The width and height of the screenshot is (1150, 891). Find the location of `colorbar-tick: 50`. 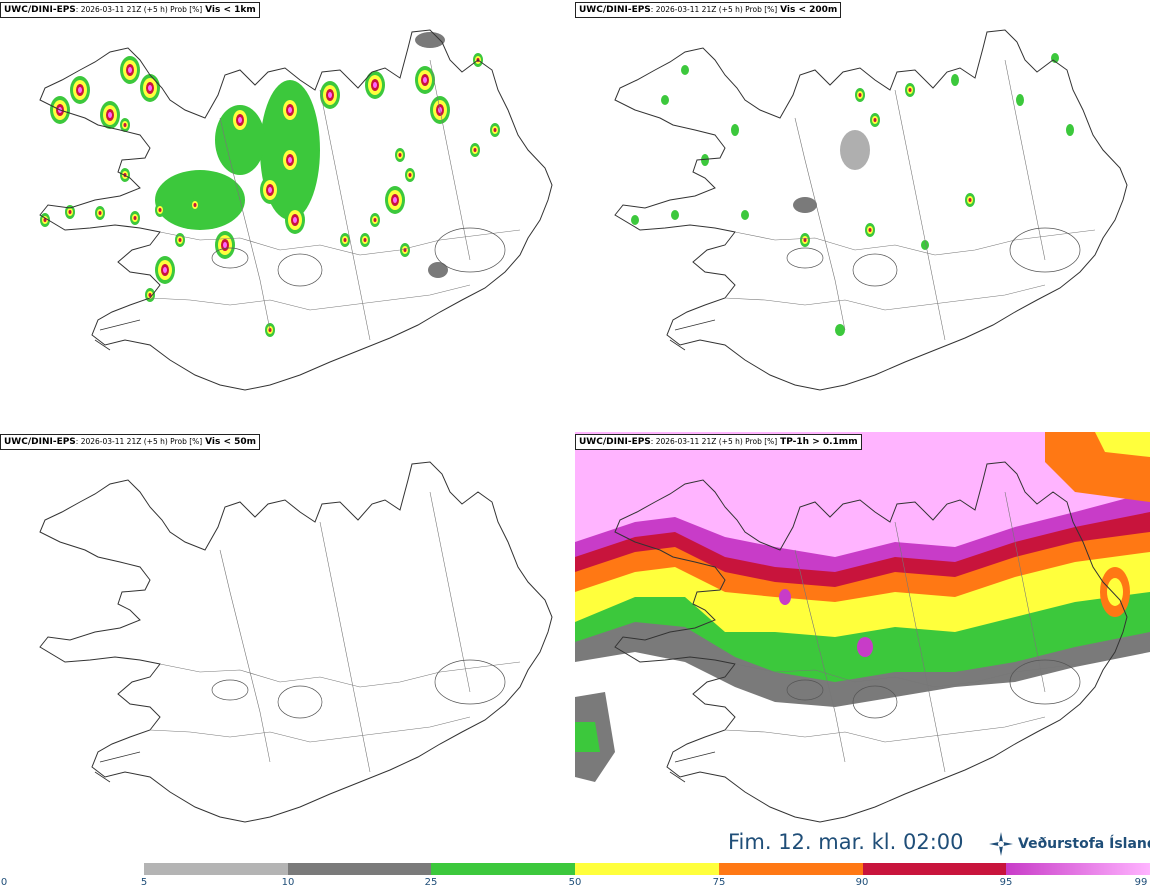

colorbar-tick: 50 is located at coordinates (575, 882).